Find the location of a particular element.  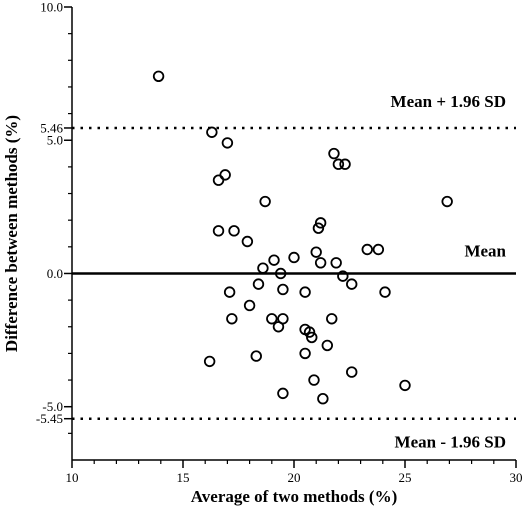

y-tick-label: 0.0 is located at coordinates (55, 273).